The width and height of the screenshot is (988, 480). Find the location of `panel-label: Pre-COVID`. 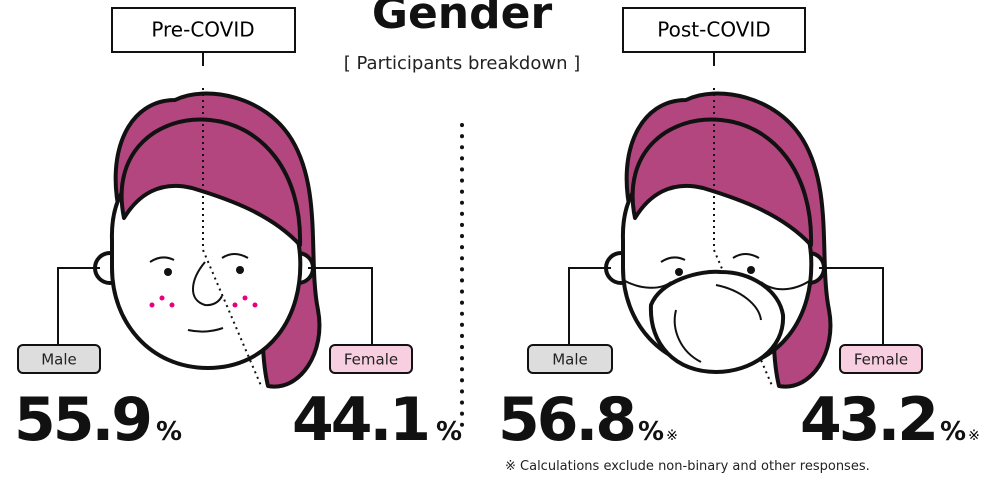

panel-label: Pre-COVID is located at coordinates (202, 30).